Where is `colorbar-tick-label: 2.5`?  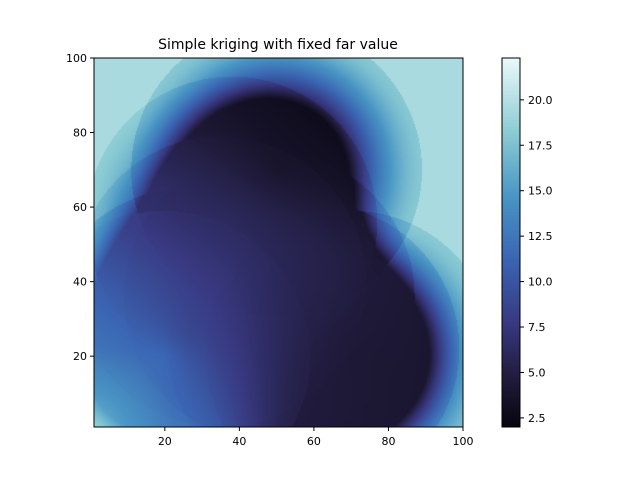
colorbar-tick-label: 2.5 is located at coordinates (537, 418).